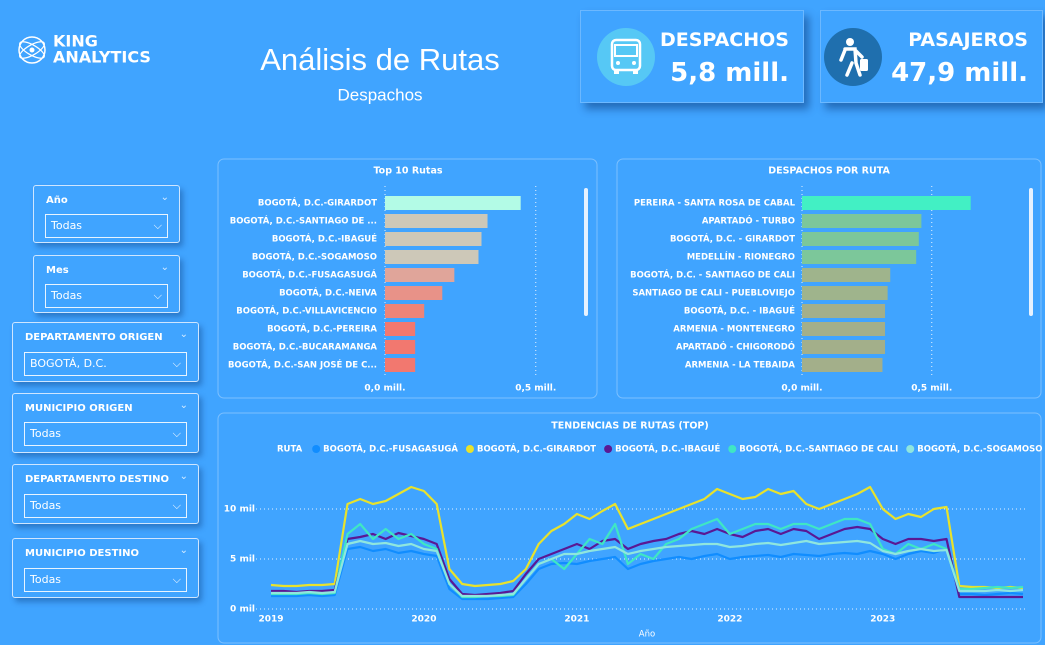 The image size is (1045, 645). Describe the element at coordinates (853, 57) in the screenshot. I see `passenger-icon` at that location.